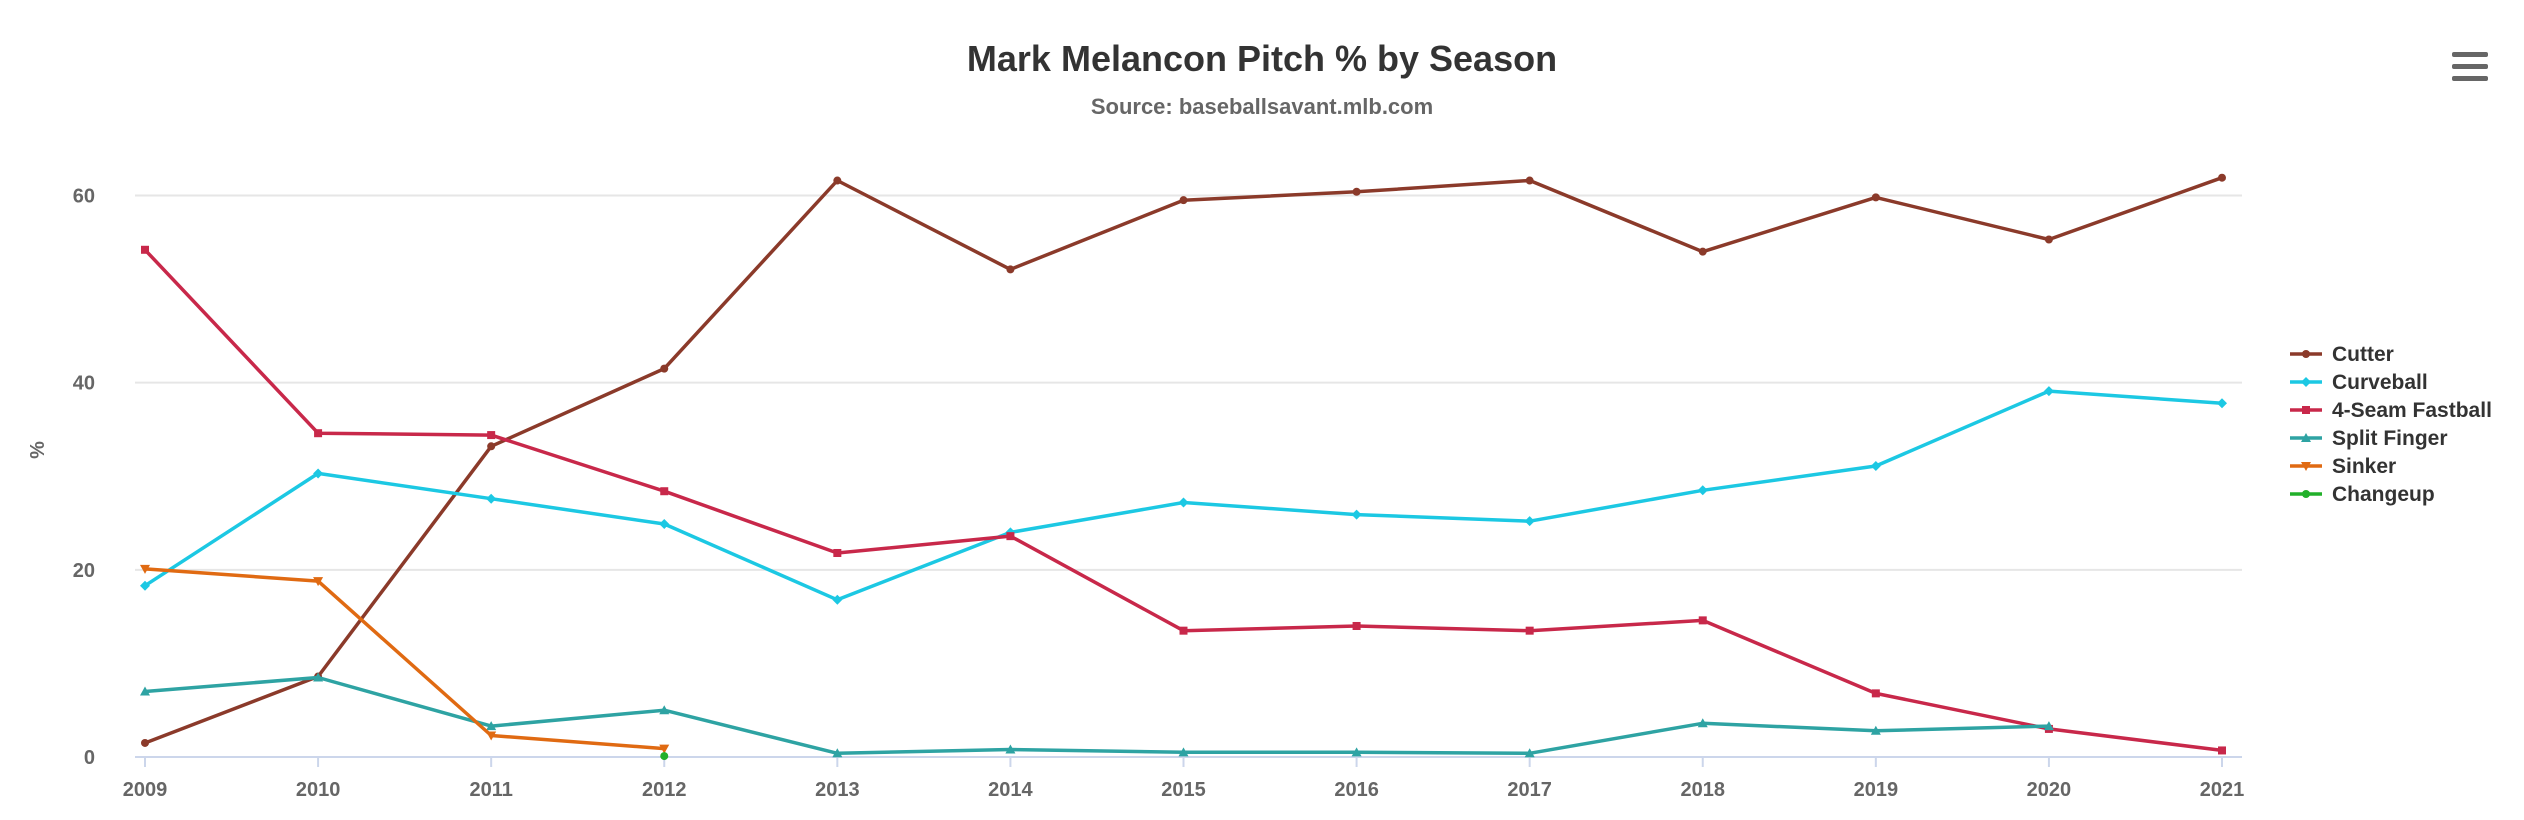 The height and width of the screenshot is (820, 2524). What do you see at coordinates (318, 790) in the screenshot?
I see `x-tick-label: 2010` at bounding box center [318, 790].